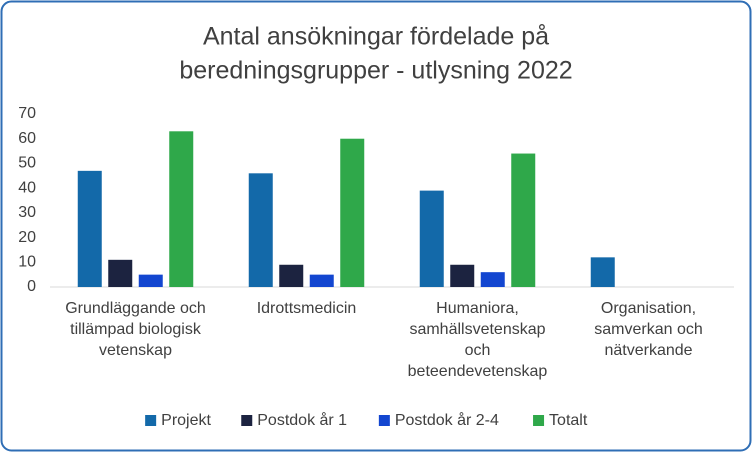  I want to click on y-tick-label: 40, so click(27, 187).